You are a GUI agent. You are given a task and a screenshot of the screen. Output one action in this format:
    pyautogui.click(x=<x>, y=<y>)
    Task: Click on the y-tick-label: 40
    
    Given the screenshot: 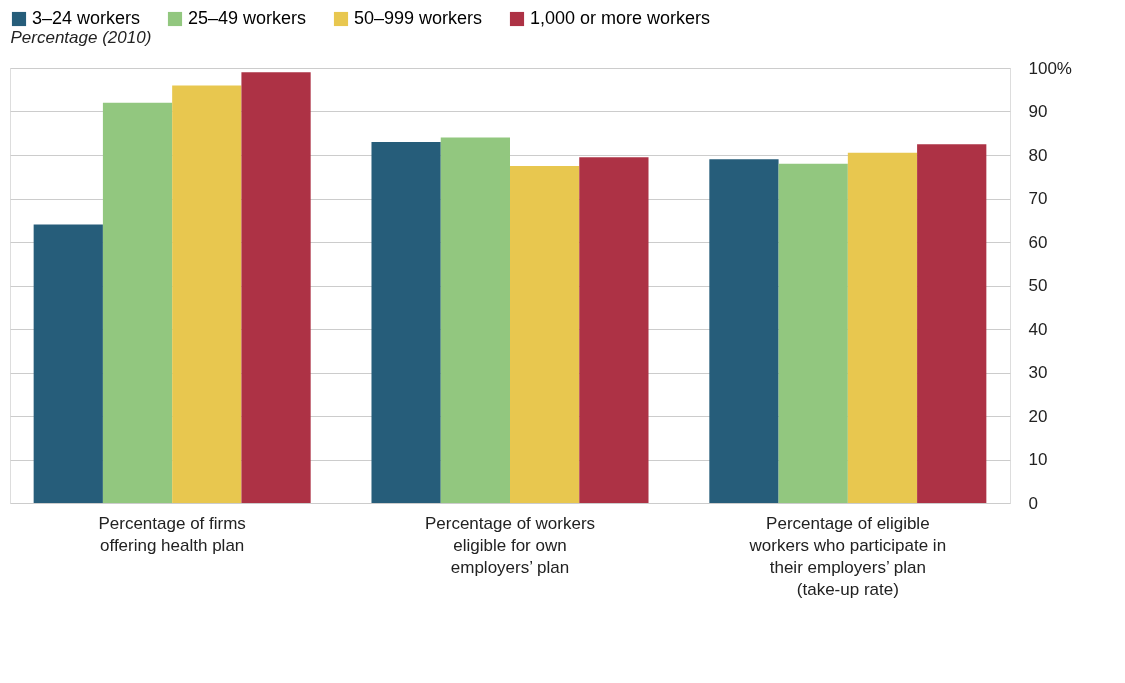 What is the action you would take?
    pyautogui.click(x=1038, y=329)
    